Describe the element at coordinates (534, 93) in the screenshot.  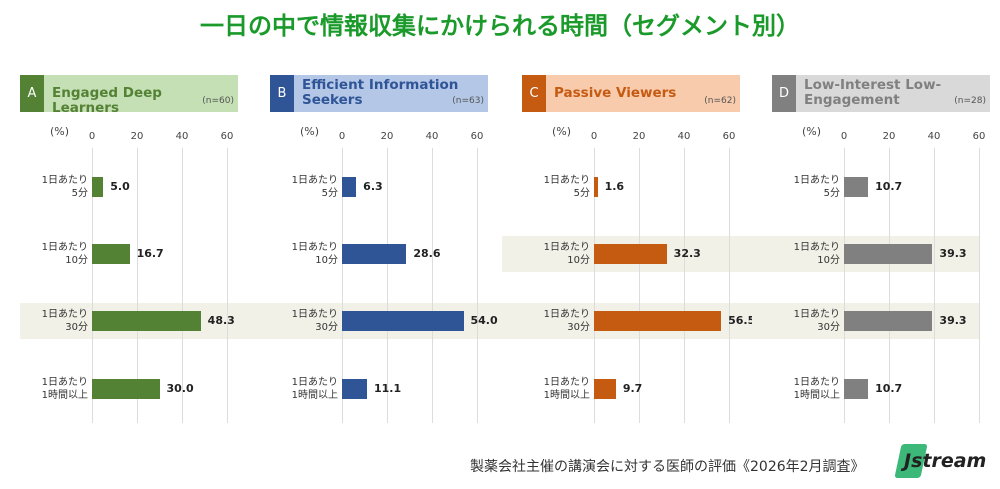
I see `panel-letter: C` at that location.